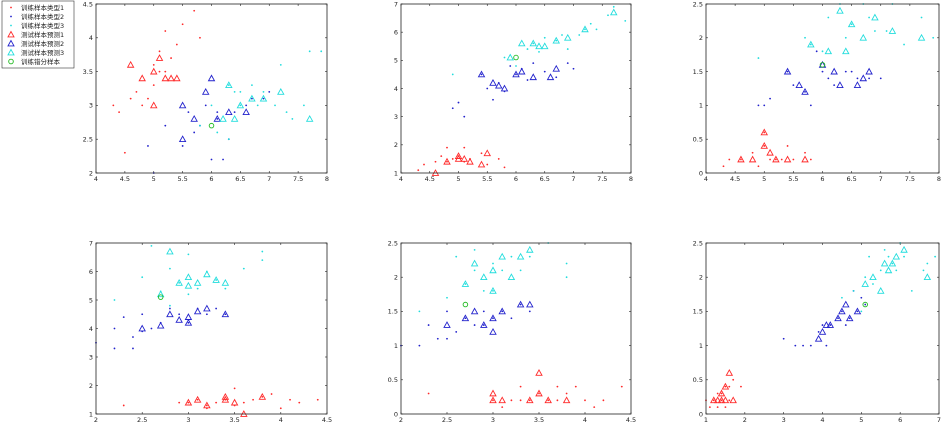 The width and height of the screenshot is (943, 425). Describe the element at coordinates (91, 329) in the screenshot. I see `y-tick-label: 4` at that location.